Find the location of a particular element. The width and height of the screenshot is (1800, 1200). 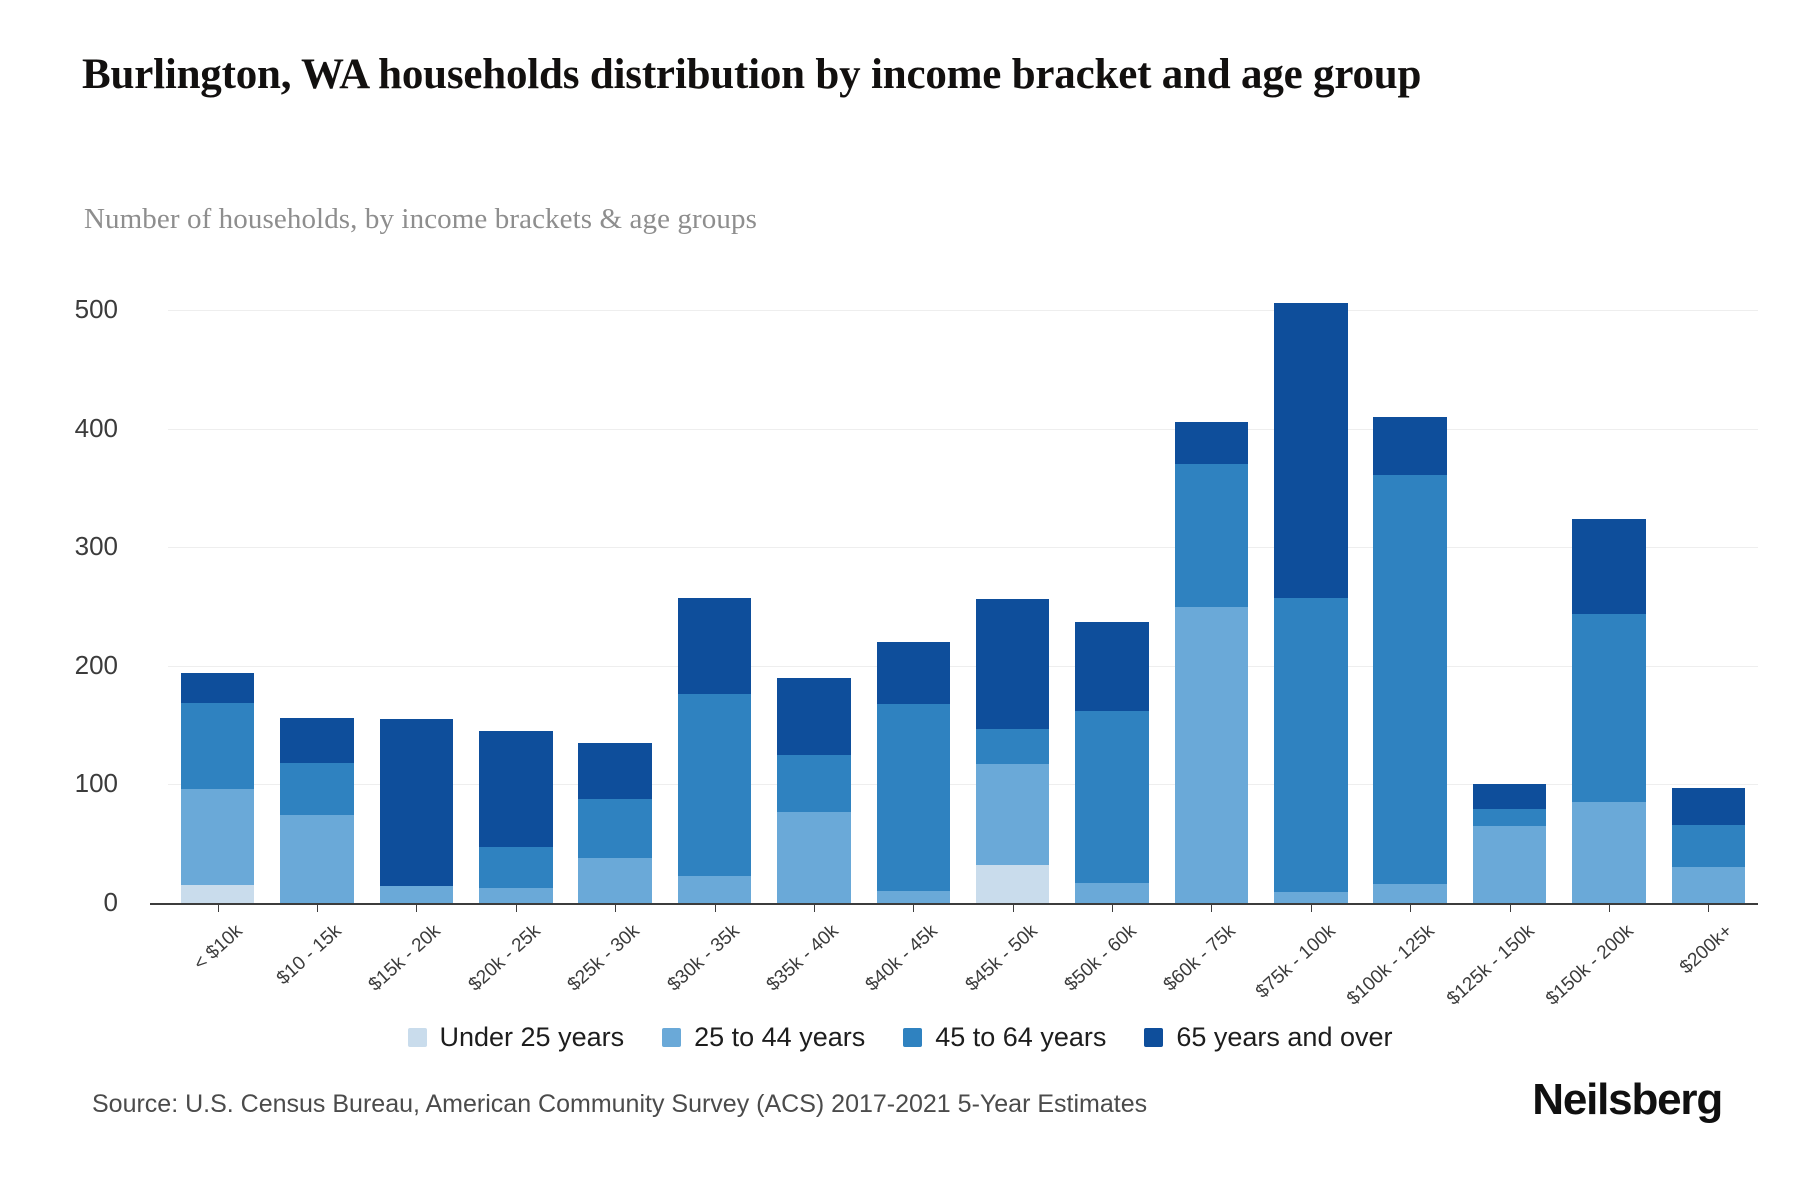

y-axis-tick-label: 300 is located at coordinates (96, 546).